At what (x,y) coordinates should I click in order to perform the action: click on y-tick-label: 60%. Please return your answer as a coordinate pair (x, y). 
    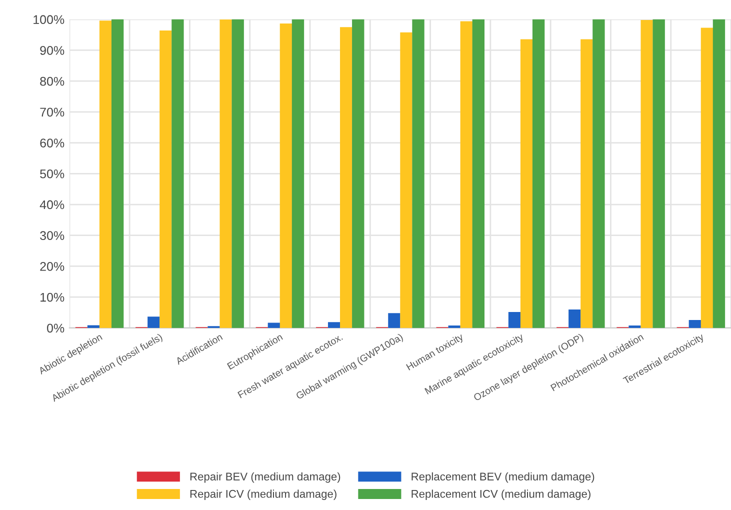
    Looking at the image, I should click on (52, 143).